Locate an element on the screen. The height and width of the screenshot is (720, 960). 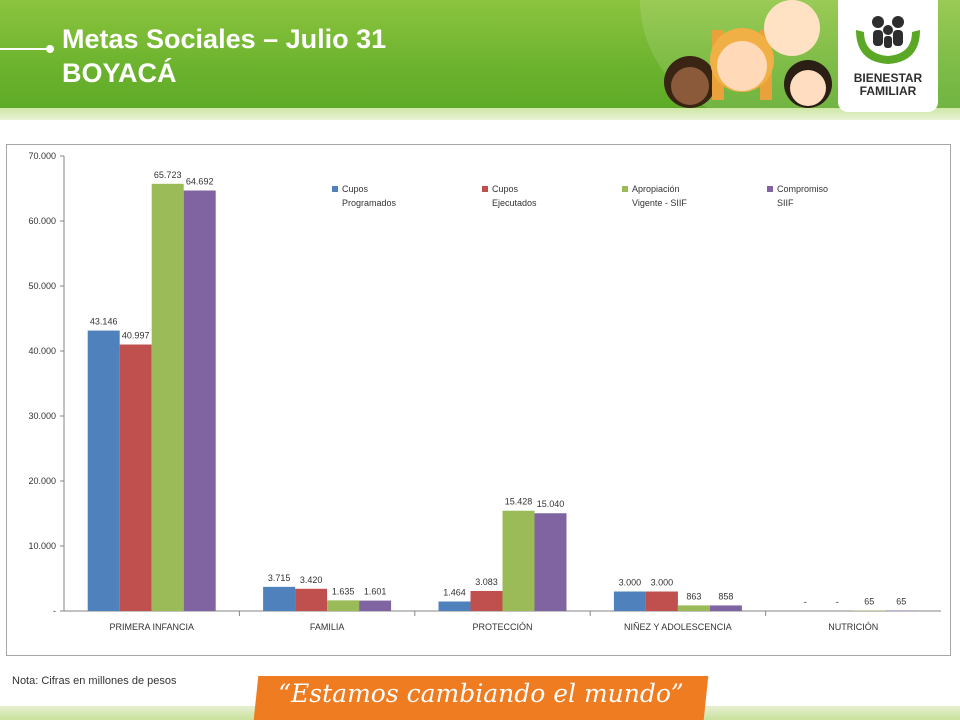
data-label: 3.420 is located at coordinates (311, 580).